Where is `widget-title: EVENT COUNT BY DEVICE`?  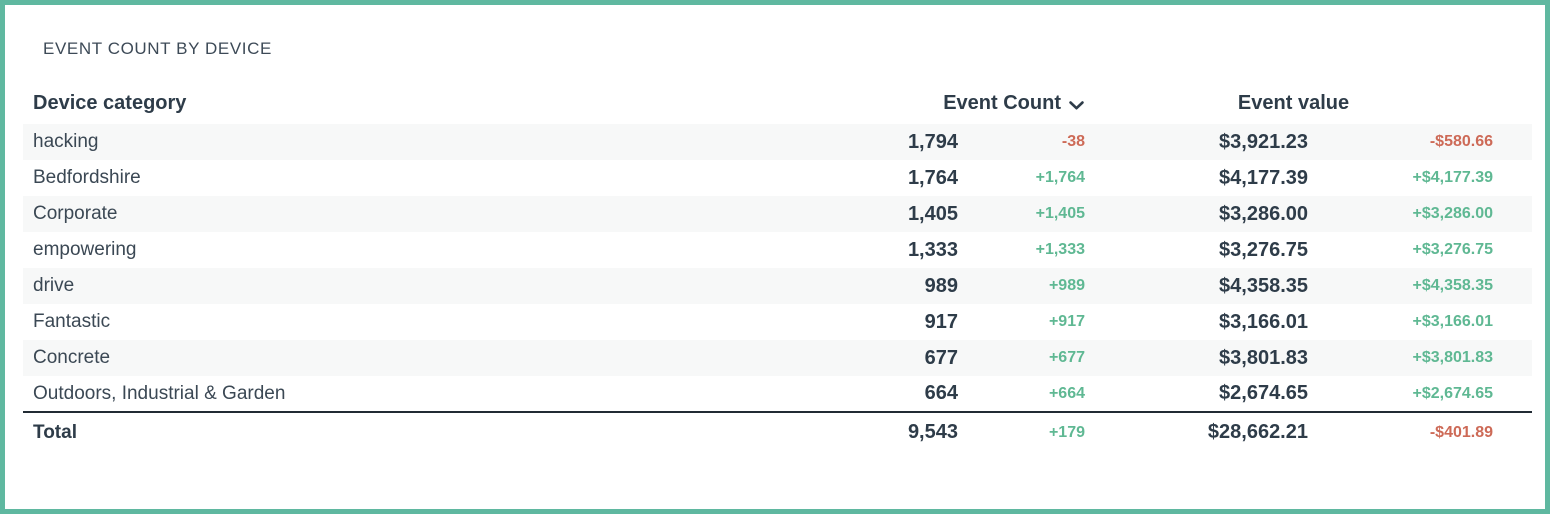
widget-title: EVENT COUNT BY DEVICE is located at coordinates (157, 48).